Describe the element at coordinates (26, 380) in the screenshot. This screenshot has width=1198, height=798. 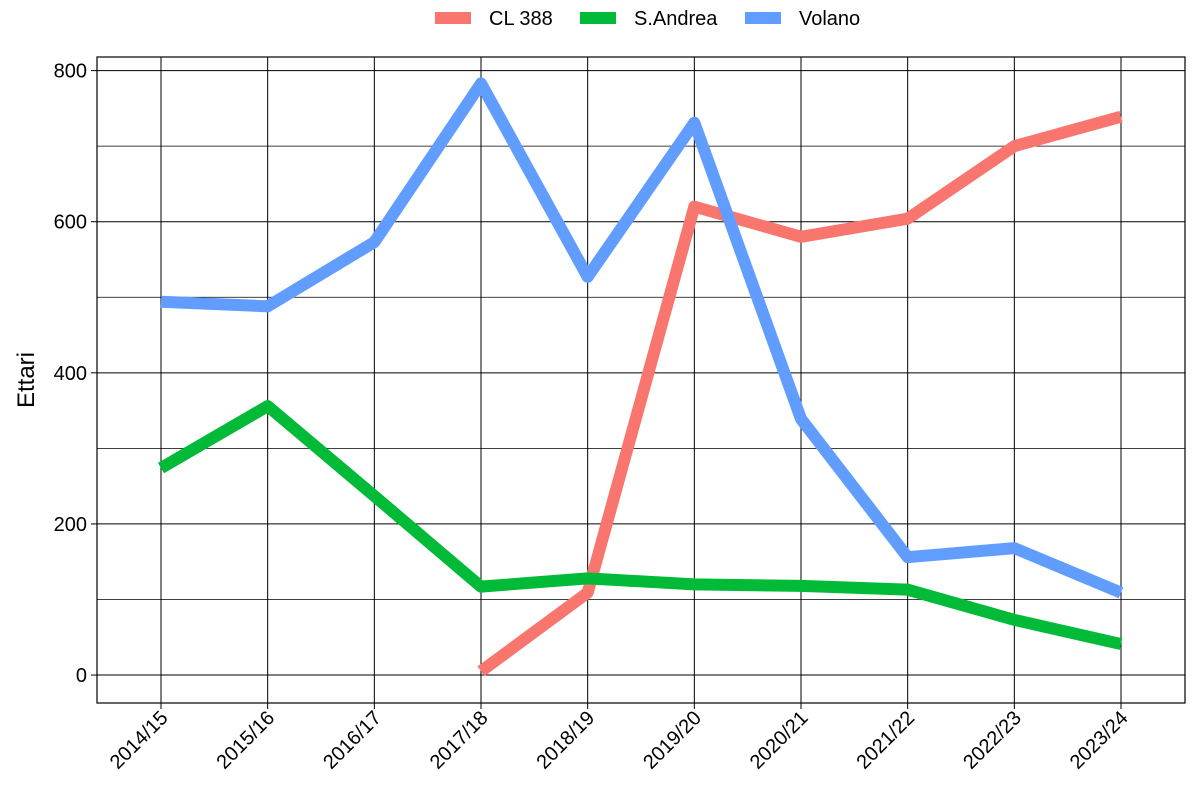
I see `y-axis-label: Ettari` at that location.